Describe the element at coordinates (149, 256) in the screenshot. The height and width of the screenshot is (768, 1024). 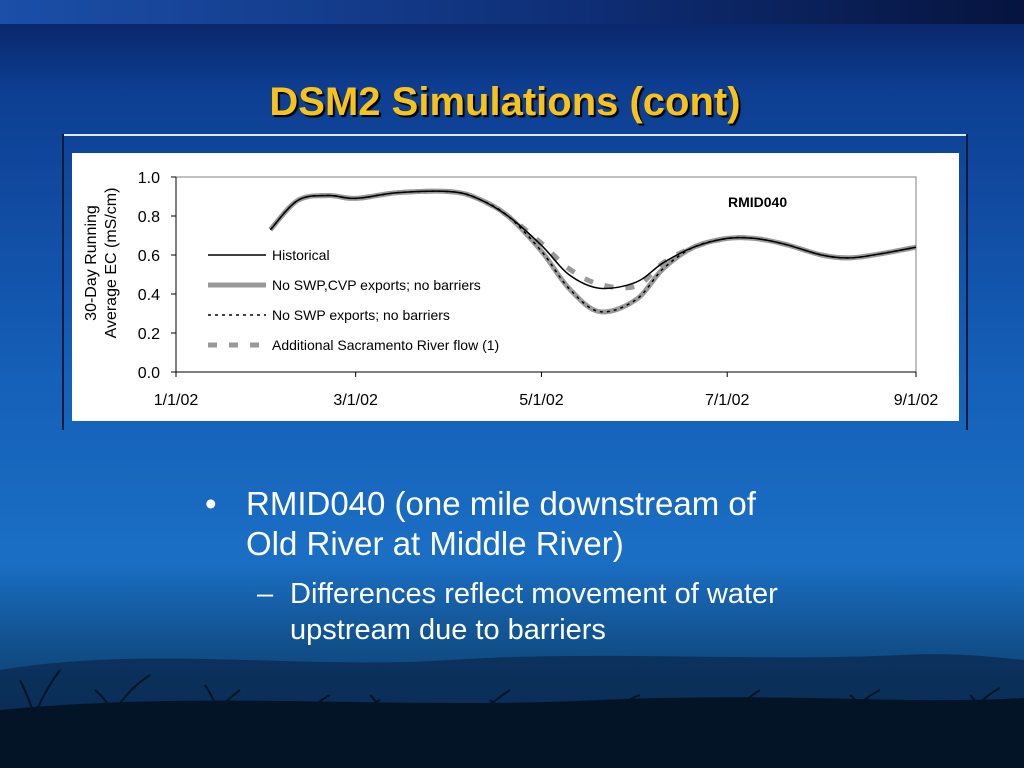
I see `y-tick-label: 0.6` at that location.